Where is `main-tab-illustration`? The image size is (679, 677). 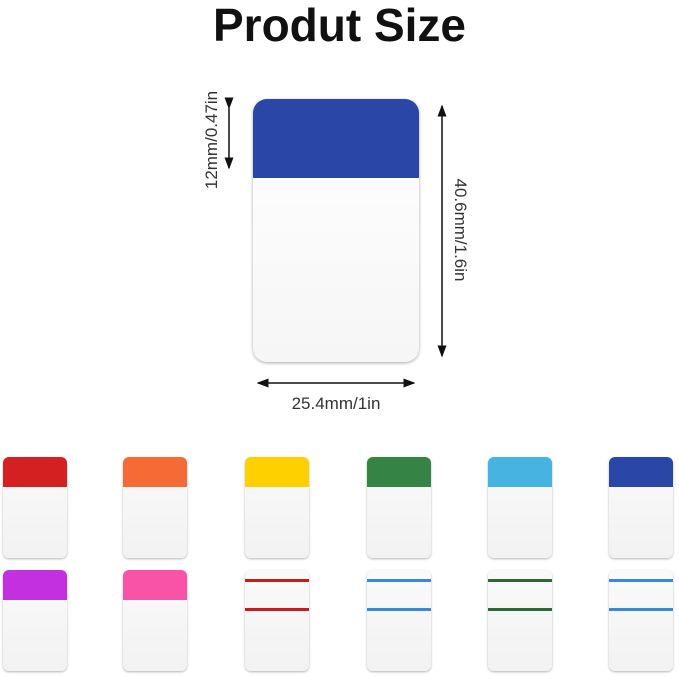
main-tab-illustration is located at coordinates (336, 230).